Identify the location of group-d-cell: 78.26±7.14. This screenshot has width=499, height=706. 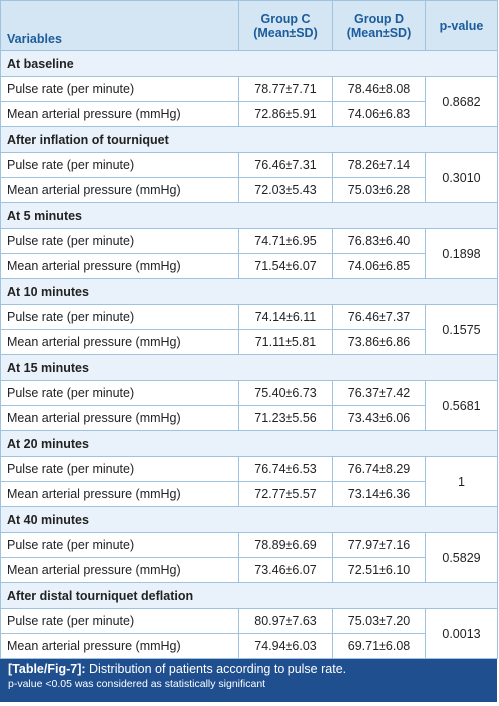
(379, 165).